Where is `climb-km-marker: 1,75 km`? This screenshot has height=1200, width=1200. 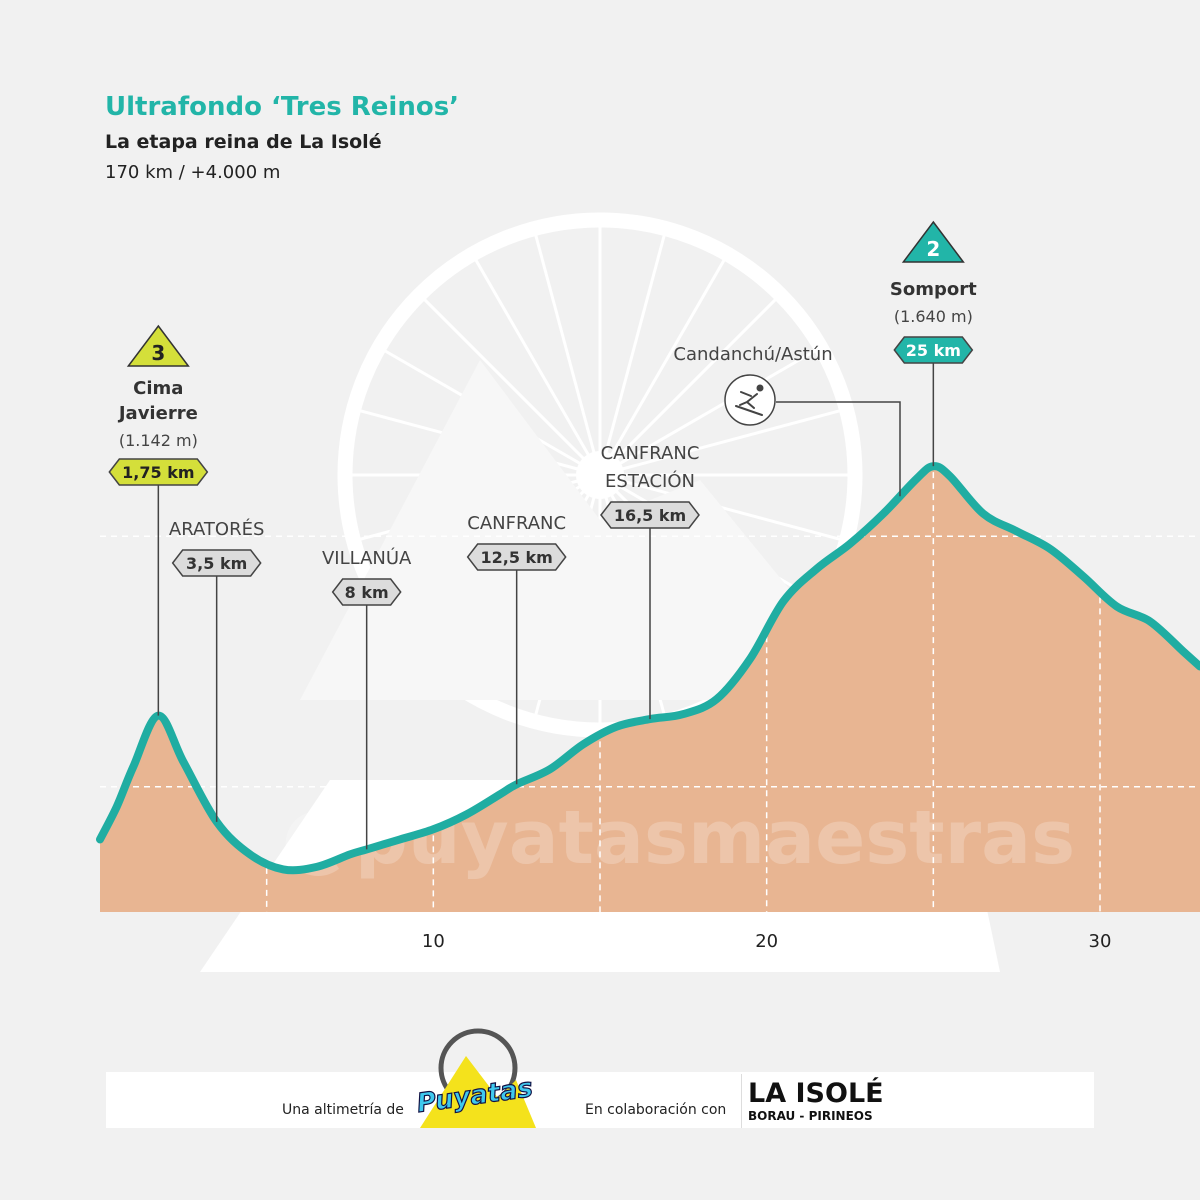 climb-km-marker: 1,75 km is located at coordinates (158, 472).